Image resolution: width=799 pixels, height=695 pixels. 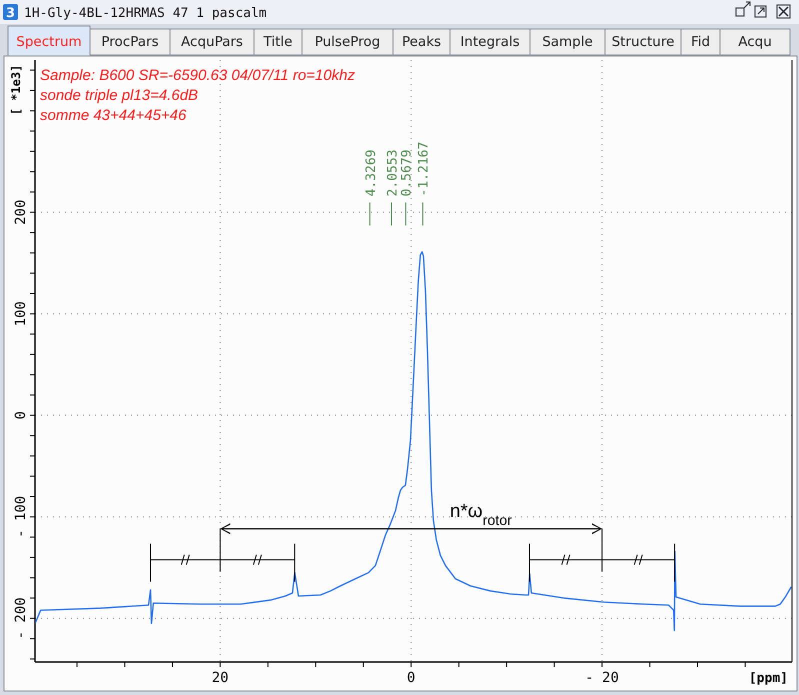 What do you see at coordinates (119, 95) in the screenshot?
I see `annotation: sonde triple pl13=4.6dB` at bounding box center [119, 95].